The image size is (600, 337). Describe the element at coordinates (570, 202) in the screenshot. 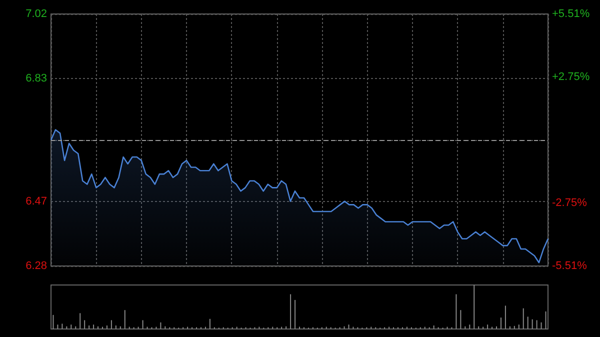

I see `y2-tick-label: -2.75%` at that location.